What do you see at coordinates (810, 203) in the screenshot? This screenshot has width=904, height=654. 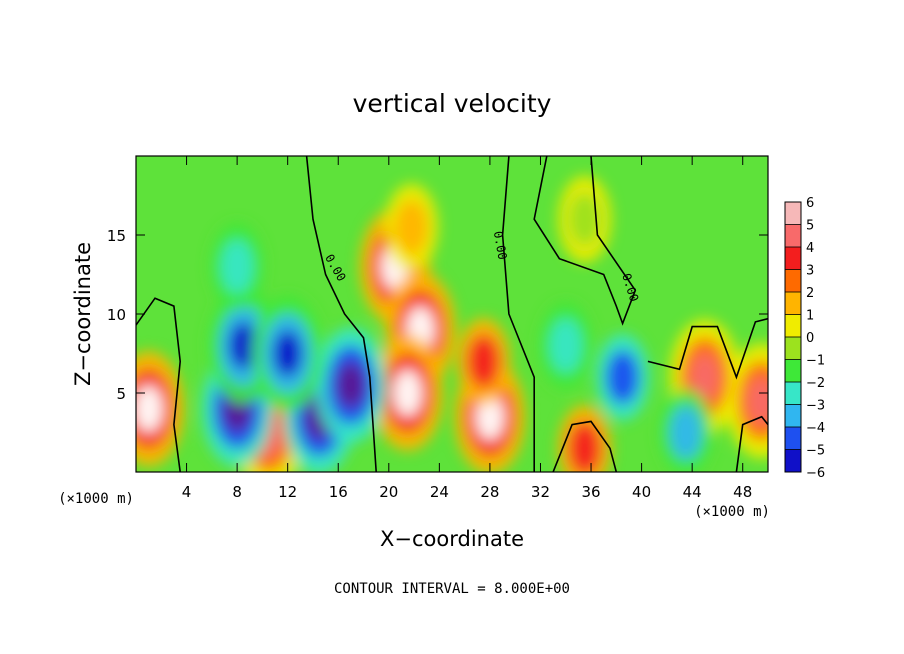 I see `colorbar-label: 6` at bounding box center [810, 203].